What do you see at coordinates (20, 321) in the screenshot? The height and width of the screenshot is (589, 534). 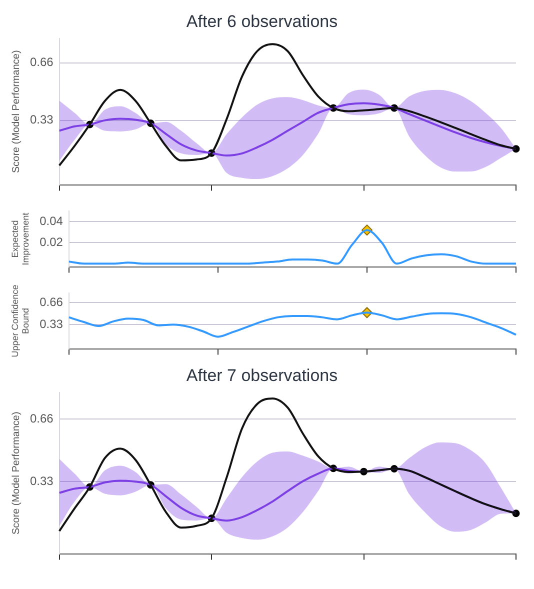 I see `y-axis-title: Upper Confidence Bound` at bounding box center [20, 321].